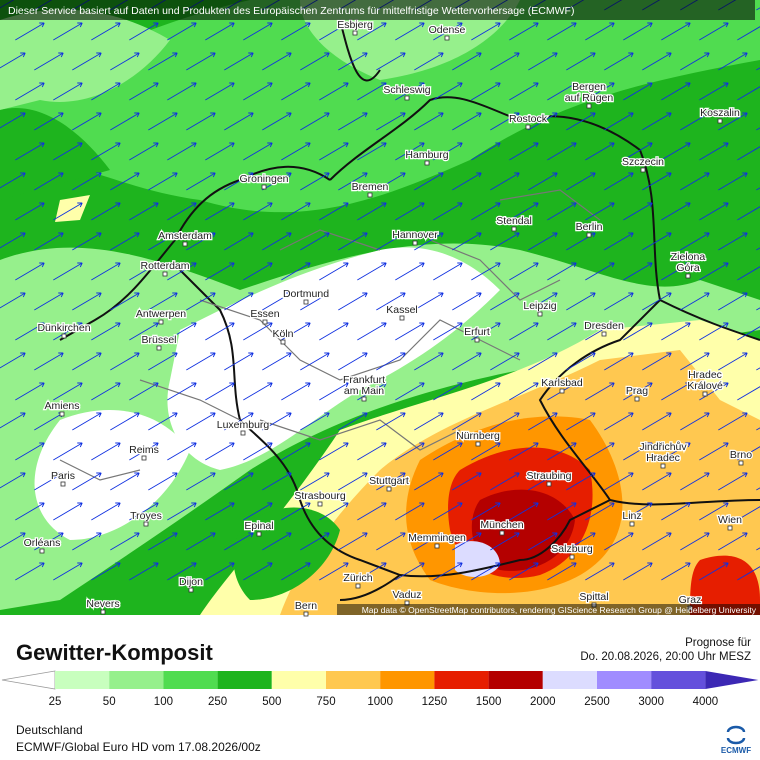 Image resolution: width=760 pixels, height=760 pixels. I want to click on city-label: Hradec, so click(705, 375).